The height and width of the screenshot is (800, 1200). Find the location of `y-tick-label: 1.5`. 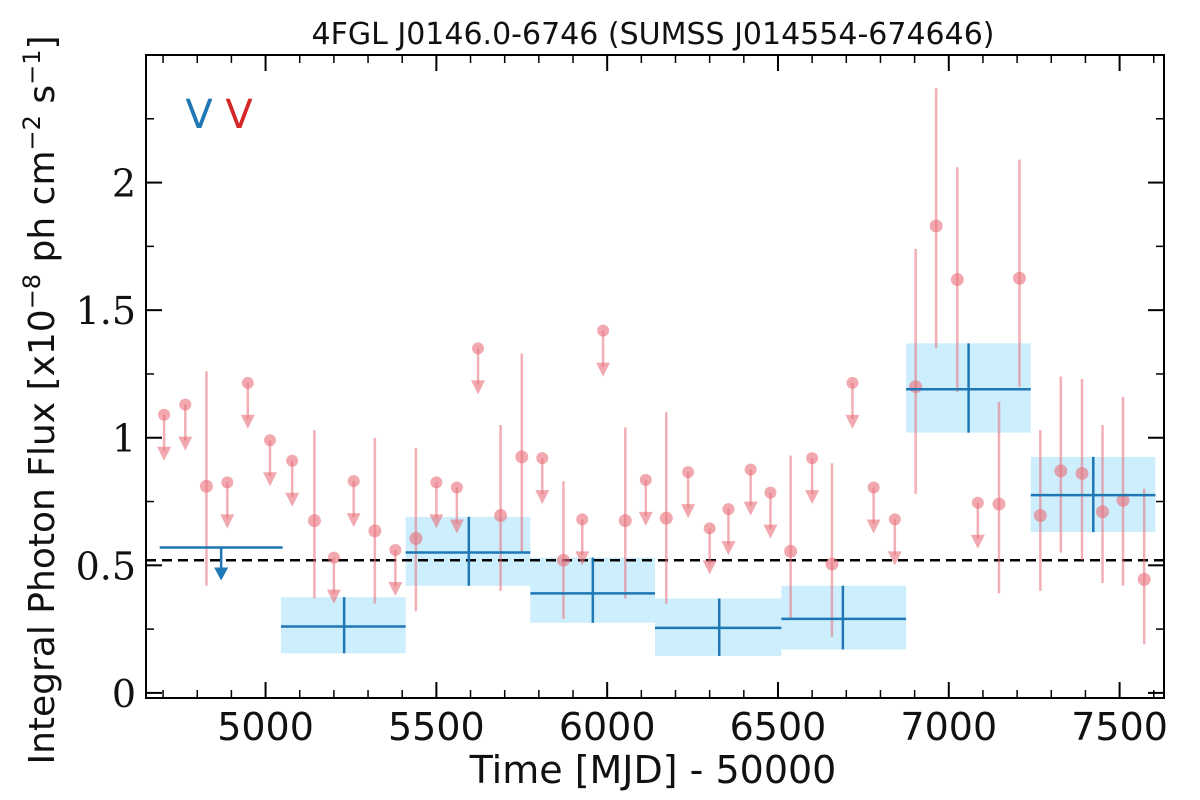

y-tick-label: 1.5 is located at coordinates (106, 311).